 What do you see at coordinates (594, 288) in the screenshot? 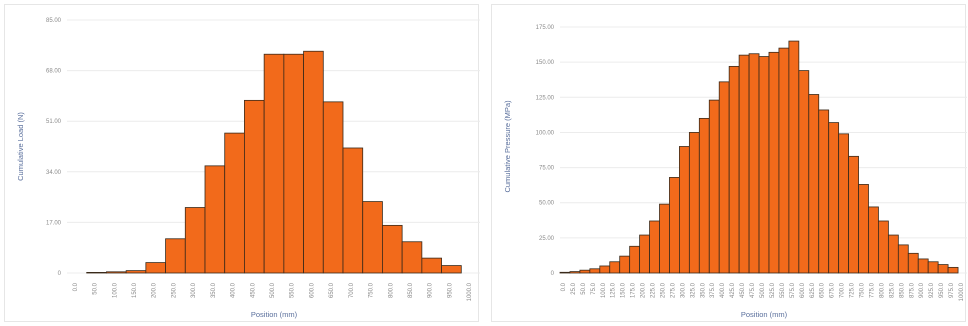
I see `x-tick-label: 75.0` at bounding box center [594, 288].